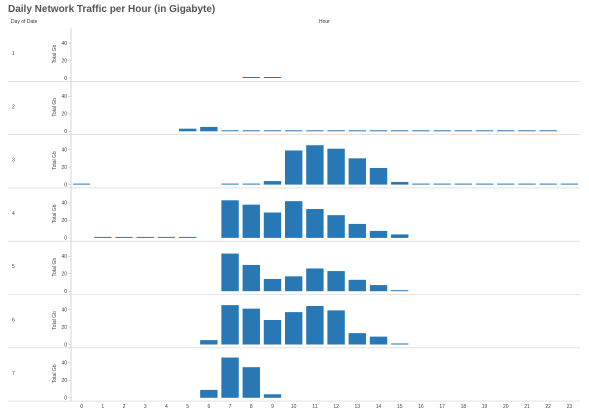 The height and width of the screenshot is (412, 589). Describe the element at coordinates (124, 407) in the screenshot. I see `x-tick-label: 2` at that location.